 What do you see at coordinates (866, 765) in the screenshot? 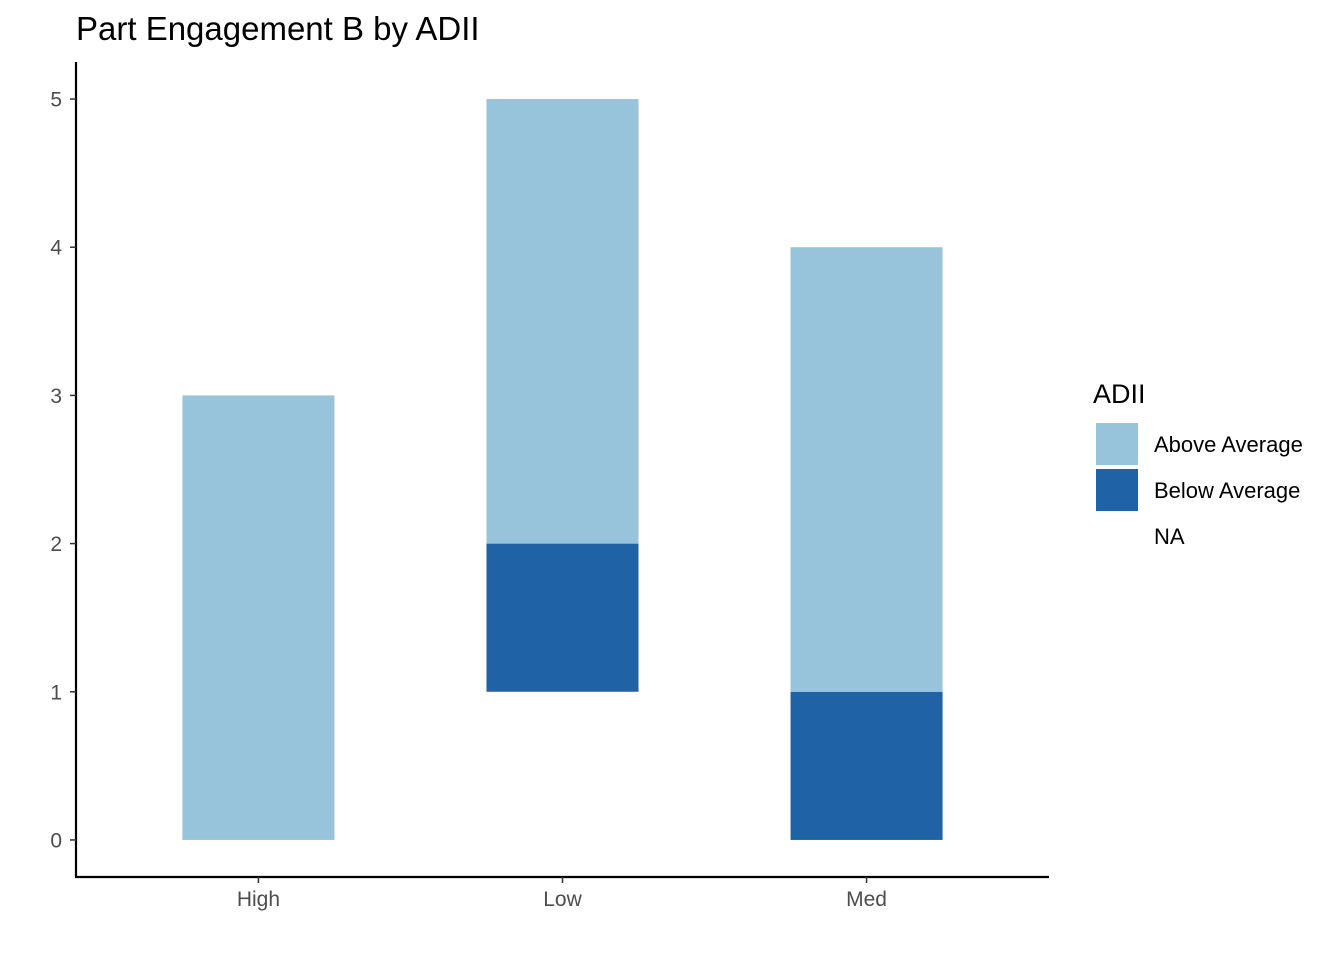
I see `bar-below-average-med` at bounding box center [866, 765].